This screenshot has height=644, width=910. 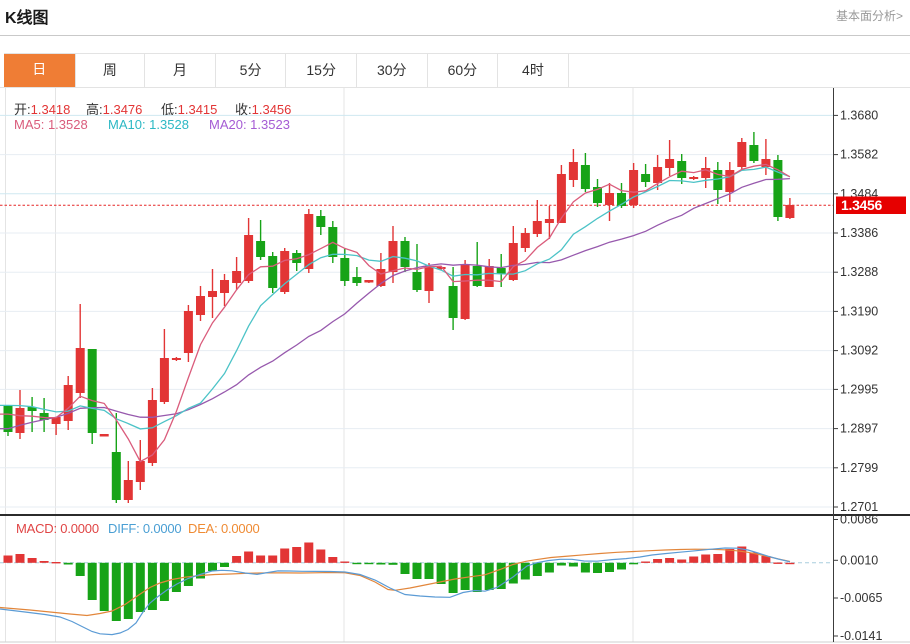 What do you see at coordinates (859, 520) in the screenshot?
I see `svg-text: 0.0086` at bounding box center [859, 520].